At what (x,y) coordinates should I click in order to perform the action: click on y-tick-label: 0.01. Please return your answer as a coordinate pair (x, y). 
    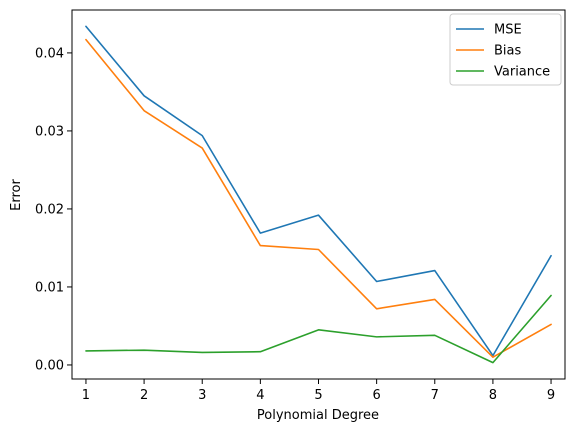
    Looking at the image, I should click on (49, 287).